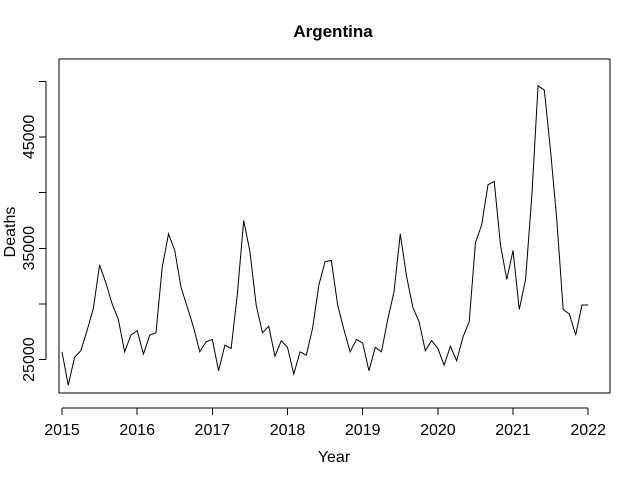  I want to click on x-tick-label: 2015, so click(62, 430).